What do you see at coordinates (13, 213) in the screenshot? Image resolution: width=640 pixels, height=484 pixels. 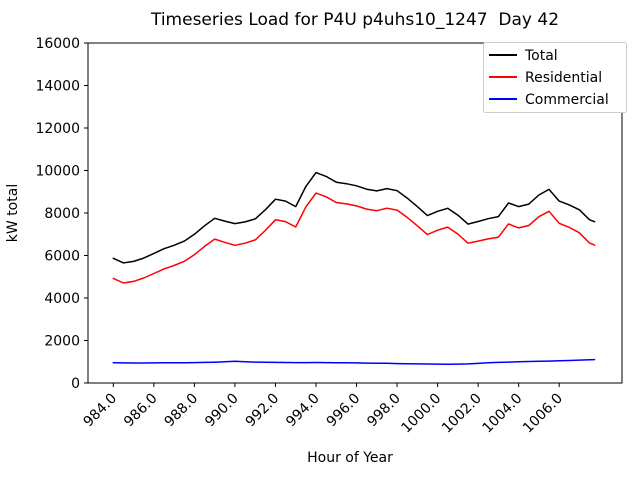 I see `y-axis-title: kW total` at bounding box center [13, 213].